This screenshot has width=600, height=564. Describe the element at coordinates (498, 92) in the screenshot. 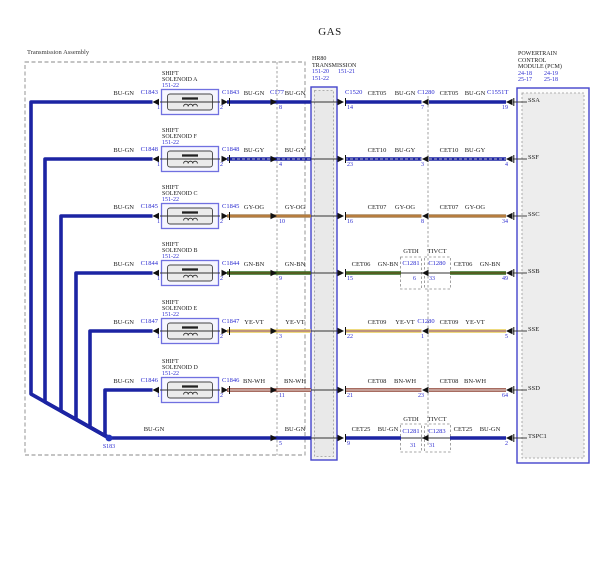

I see `connector-label: C1551T` at that location.